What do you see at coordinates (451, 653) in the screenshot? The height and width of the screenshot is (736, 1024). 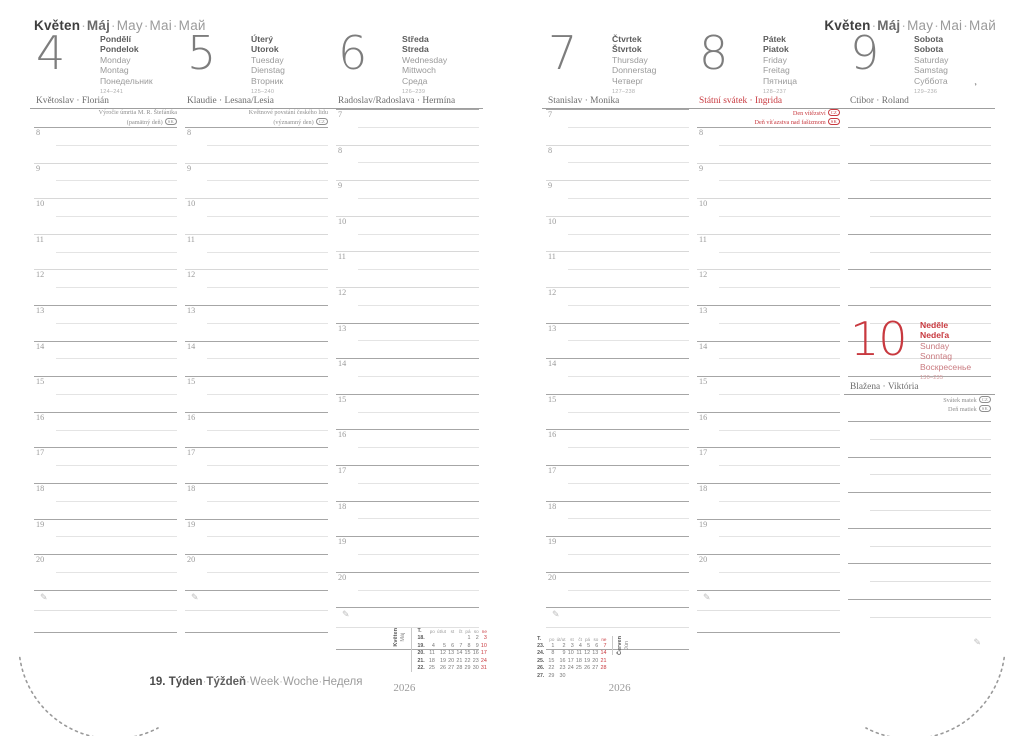 I see `mini-day-cell: 13` at bounding box center [451, 653].